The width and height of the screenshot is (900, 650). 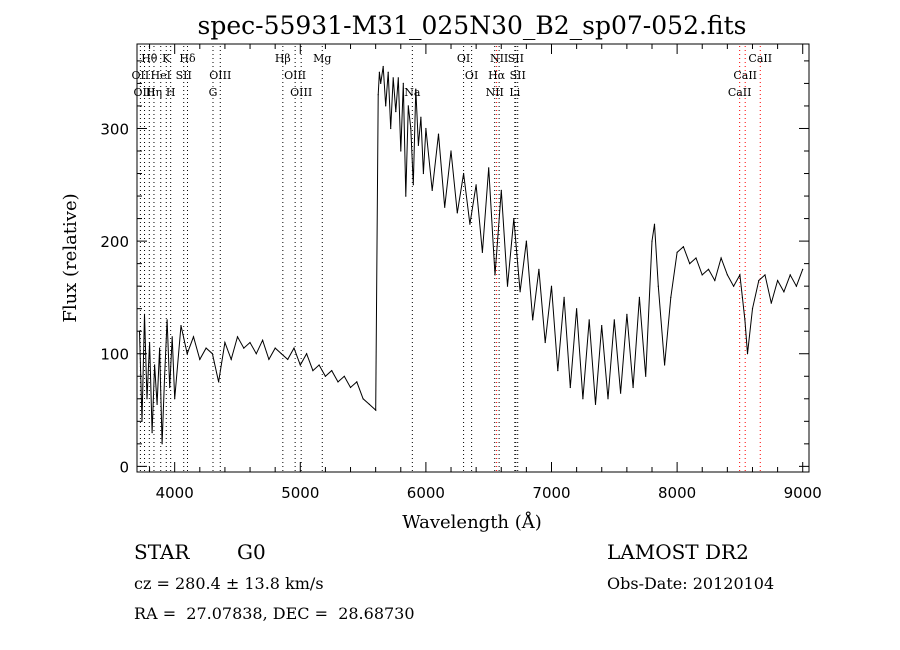 What do you see at coordinates (114, 242) in the screenshot?
I see `y-tick-label: 200` at bounding box center [114, 242].